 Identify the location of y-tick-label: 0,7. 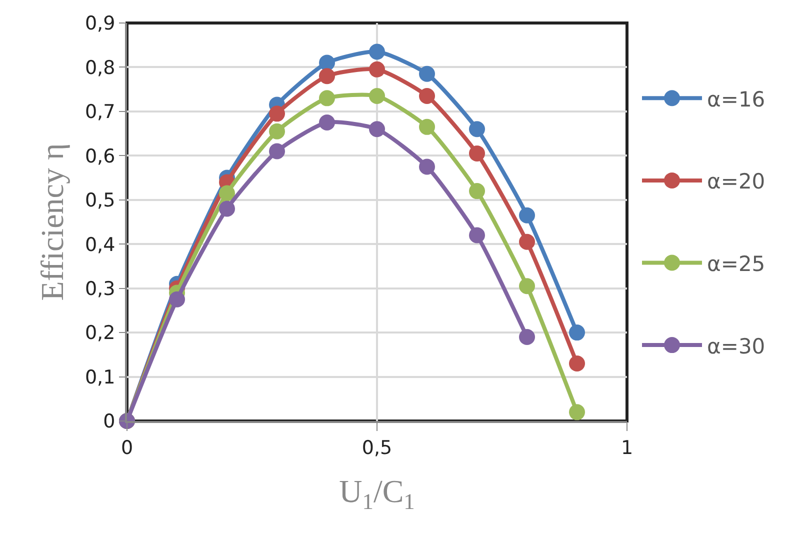
(100, 112).